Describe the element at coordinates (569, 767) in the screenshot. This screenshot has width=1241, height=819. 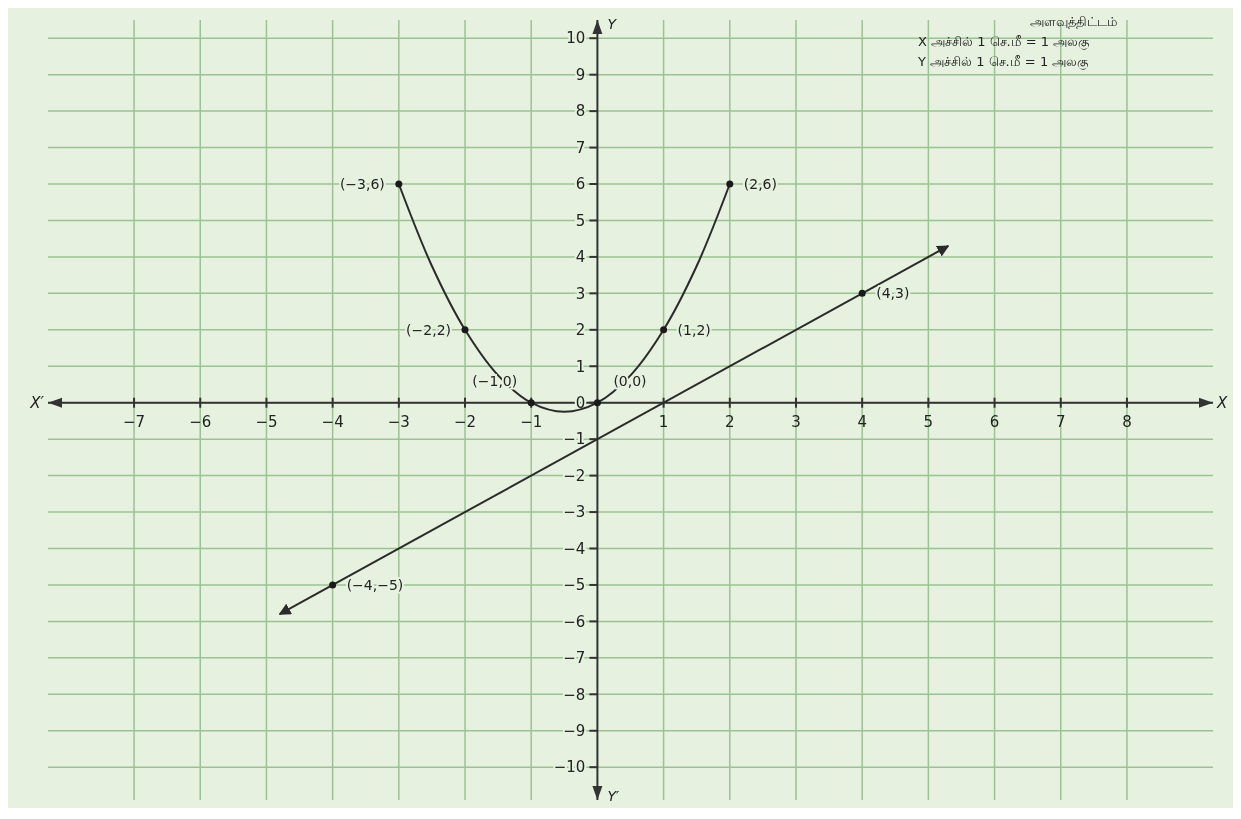
I see `y-tick-label: −10` at that location.